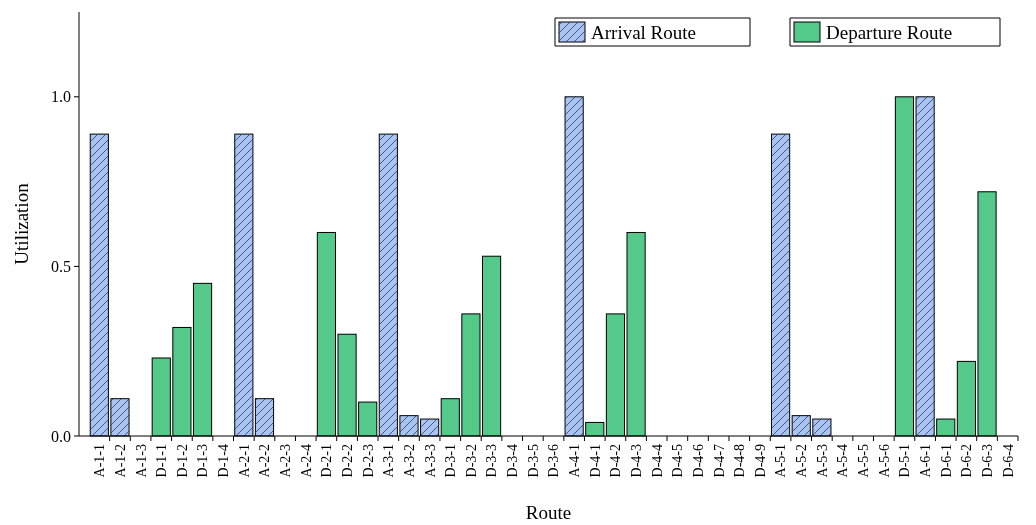  I want to click on x-tick-label: D-2-2, so click(347, 461).